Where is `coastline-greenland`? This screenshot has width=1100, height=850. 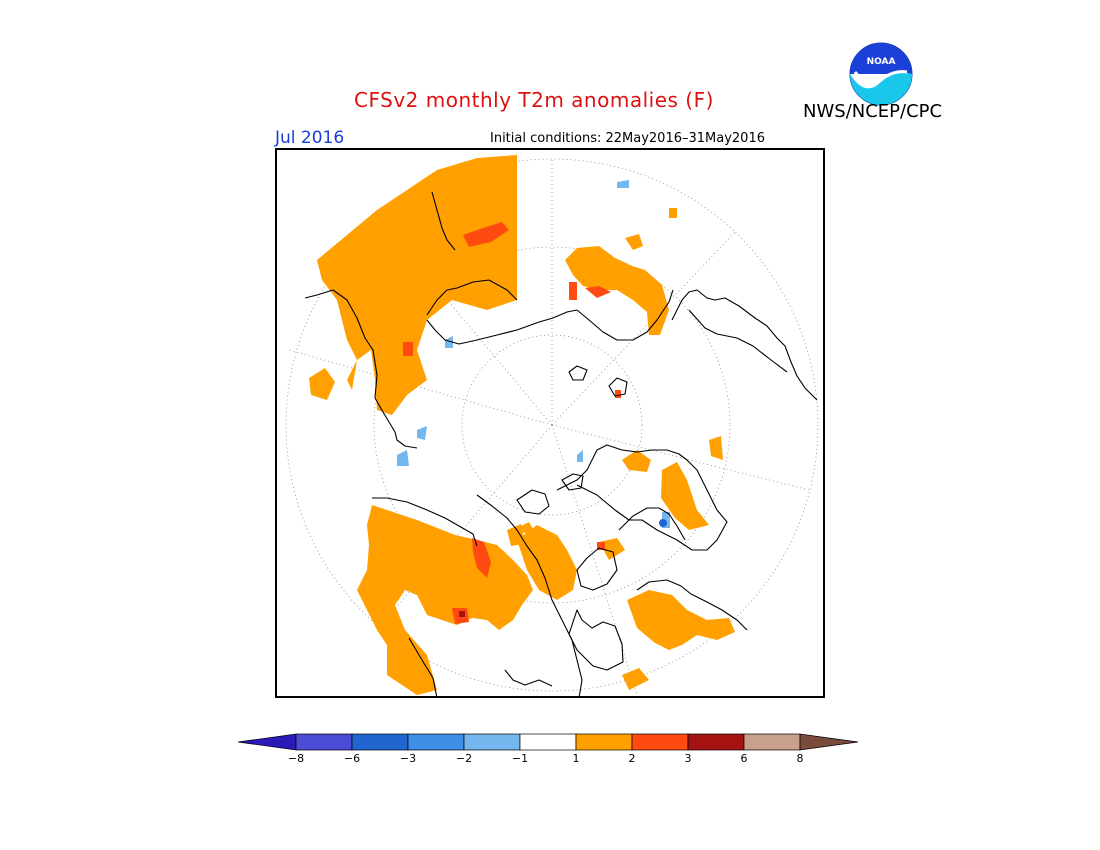 coastline-greenland is located at coordinates (596, 640).